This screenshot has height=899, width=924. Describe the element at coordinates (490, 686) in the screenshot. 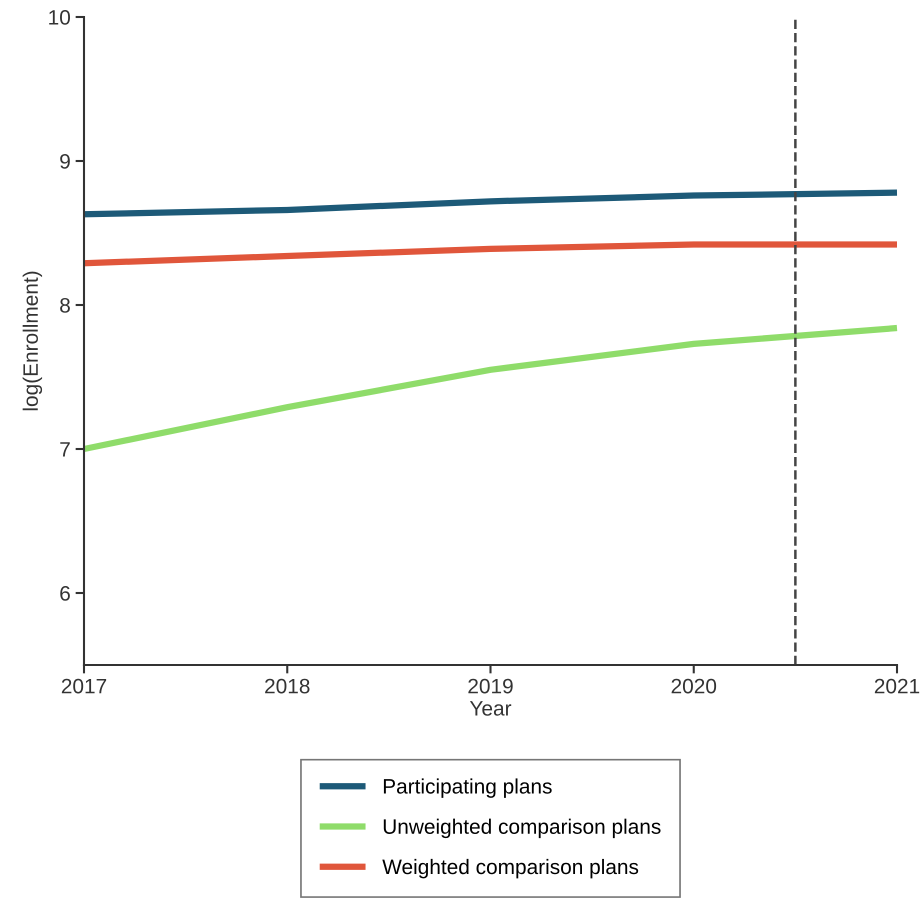

I see `x-tick-label: 2019` at that location.